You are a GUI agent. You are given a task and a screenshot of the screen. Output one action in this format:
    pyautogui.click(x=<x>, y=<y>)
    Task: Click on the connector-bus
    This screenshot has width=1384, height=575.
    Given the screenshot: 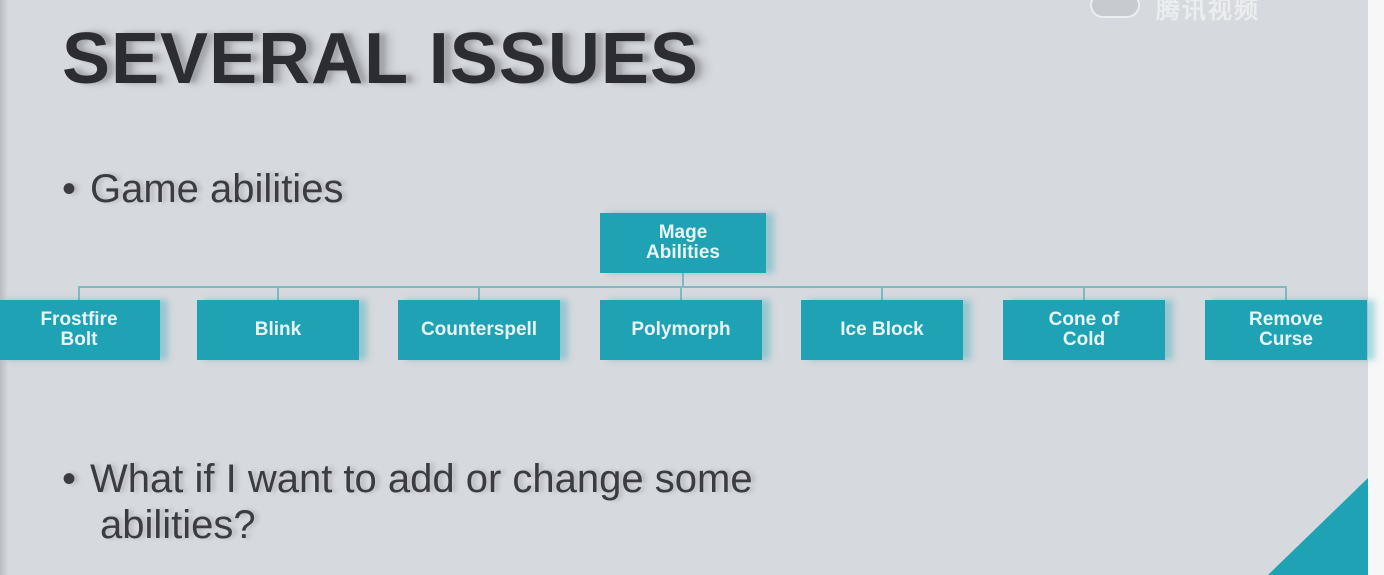 What is the action you would take?
    pyautogui.click(x=682, y=287)
    